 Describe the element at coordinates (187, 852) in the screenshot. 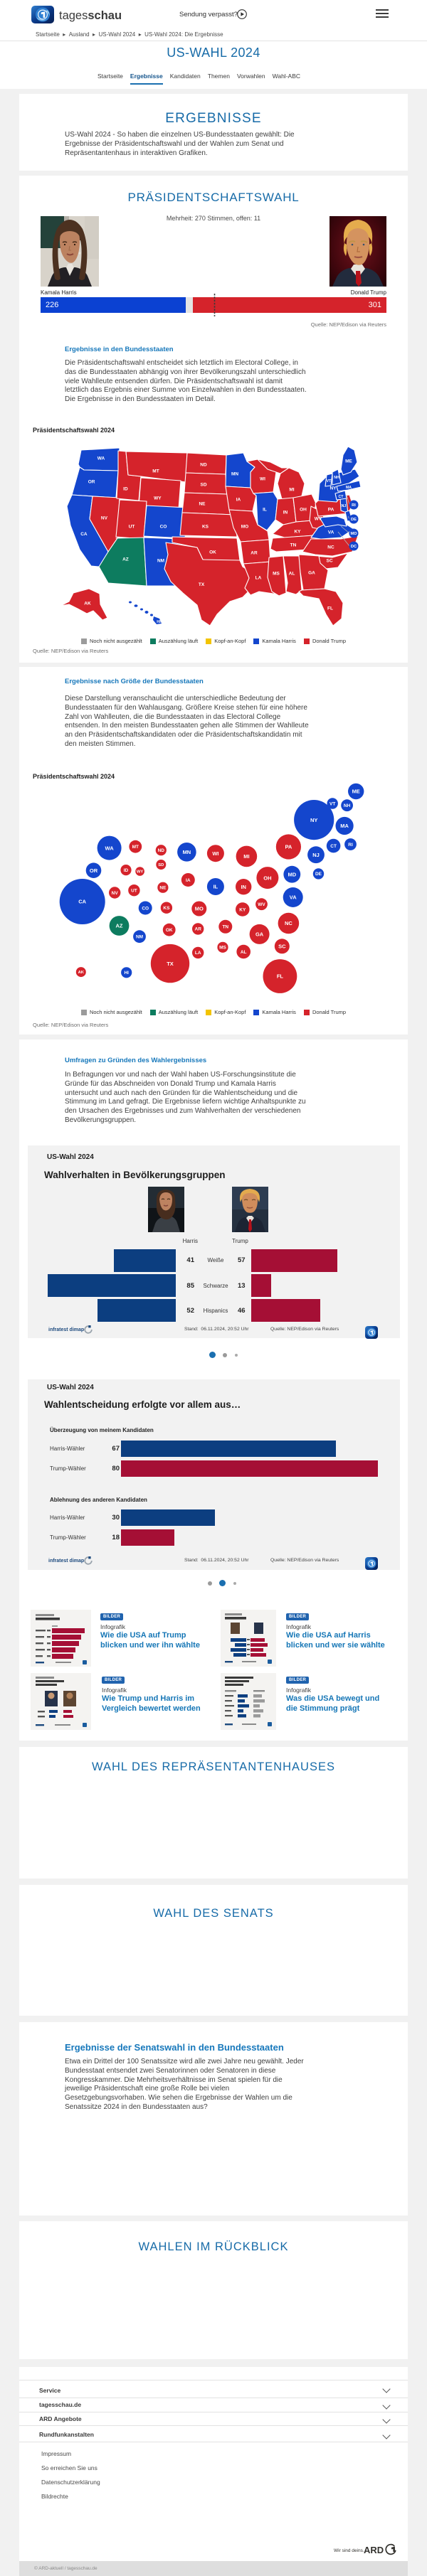

I see `svg-text: MN` at that location.